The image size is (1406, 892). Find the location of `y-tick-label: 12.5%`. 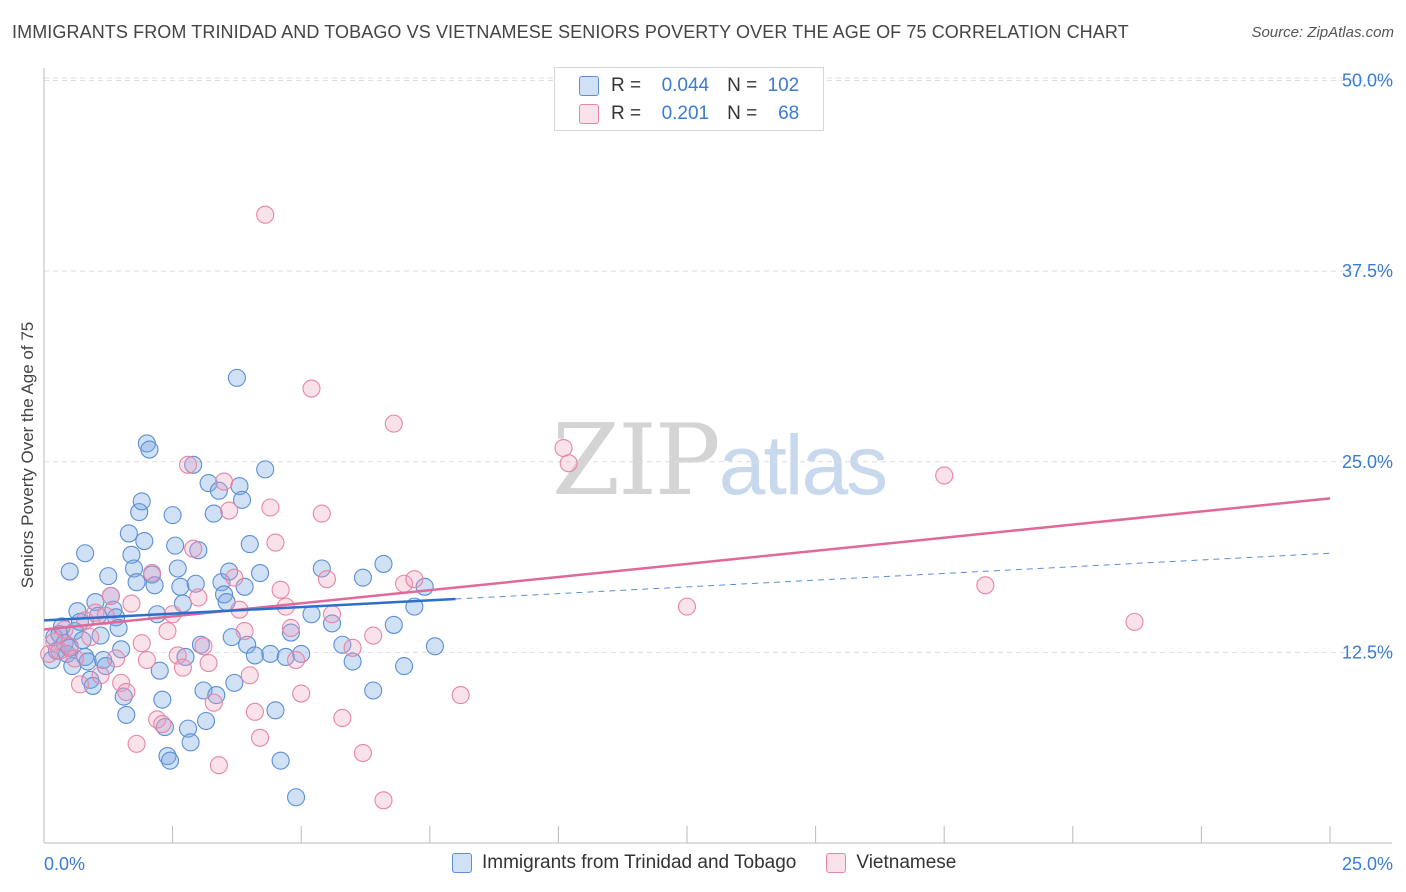

y-tick-label: 12.5% is located at coordinates (1367, 652).